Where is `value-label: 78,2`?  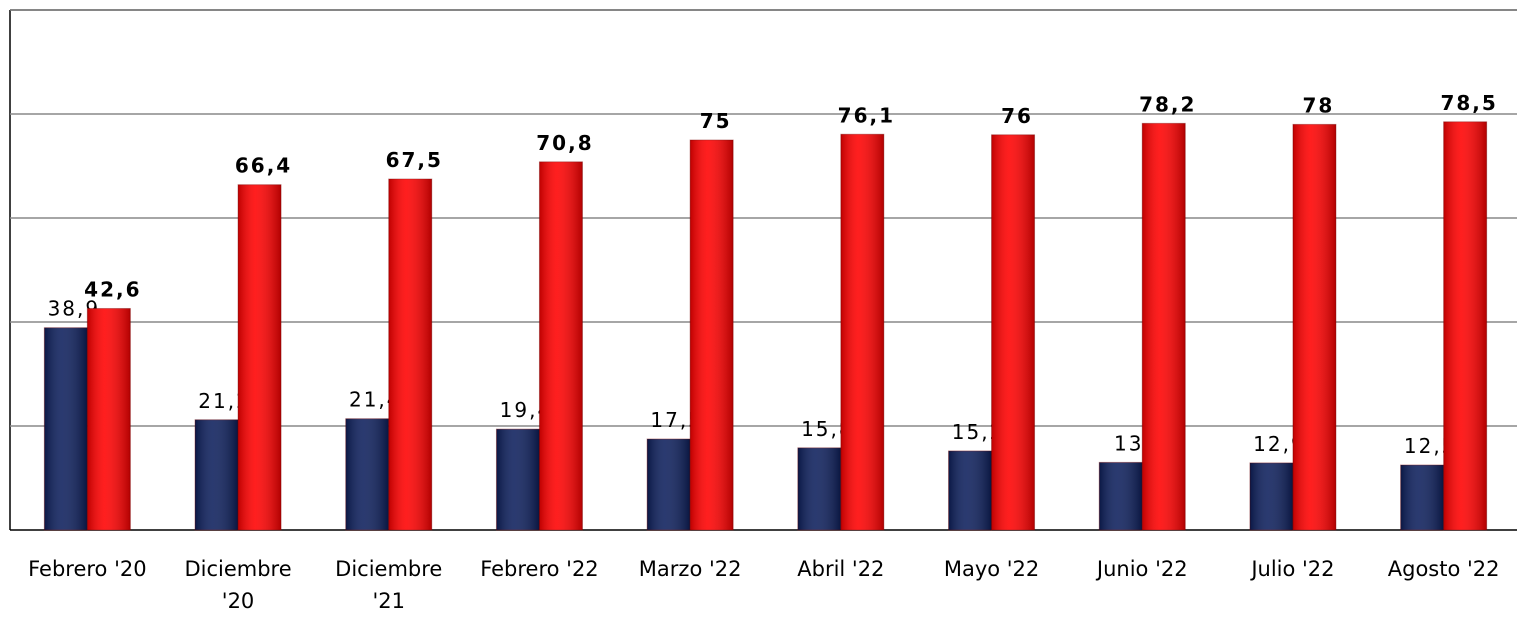 value-label: 78,2 is located at coordinates (1167, 104).